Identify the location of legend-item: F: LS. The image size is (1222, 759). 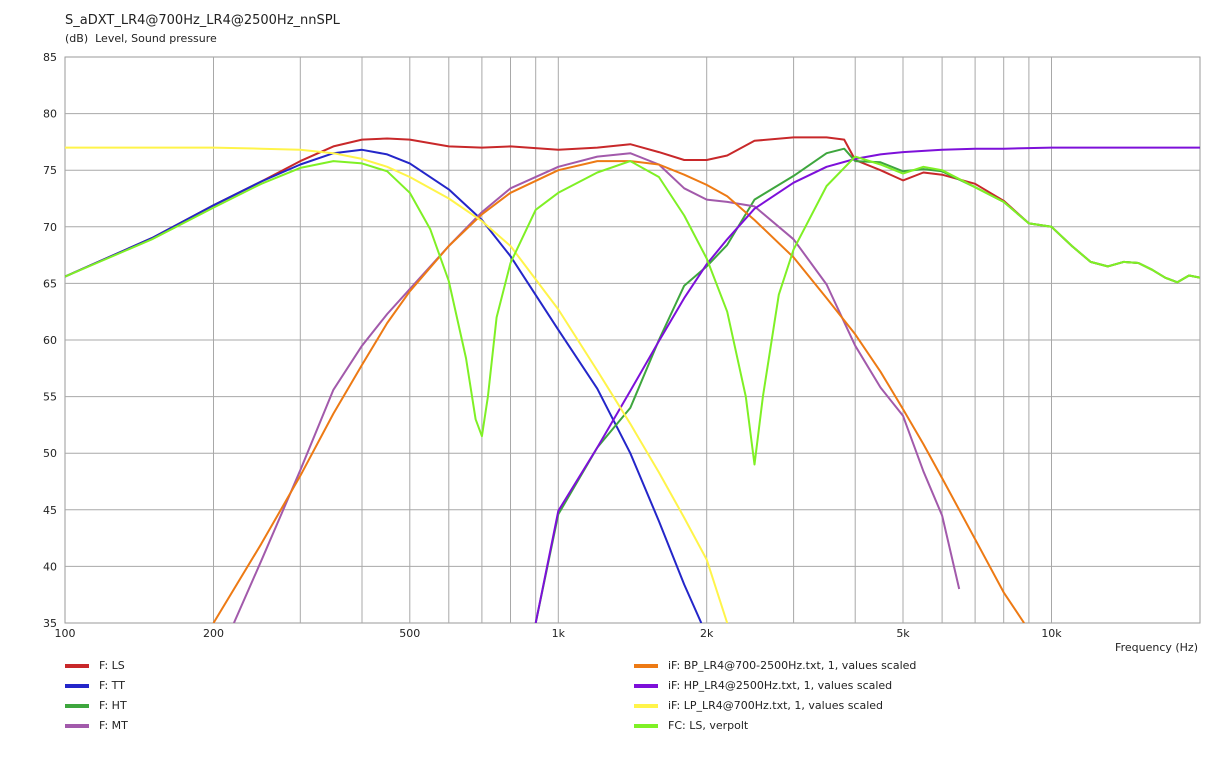
(95, 666).